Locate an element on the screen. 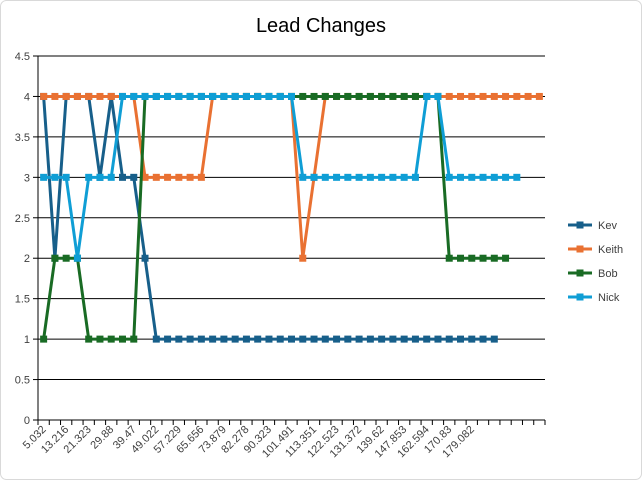 The height and width of the screenshot is (480, 642). chart-title: Lead Changes is located at coordinates (321, 26).